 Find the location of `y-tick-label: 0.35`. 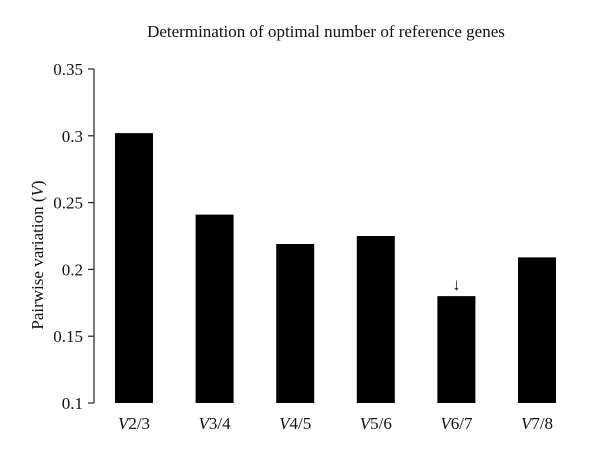

y-tick-label: 0.35 is located at coordinates (68, 69).